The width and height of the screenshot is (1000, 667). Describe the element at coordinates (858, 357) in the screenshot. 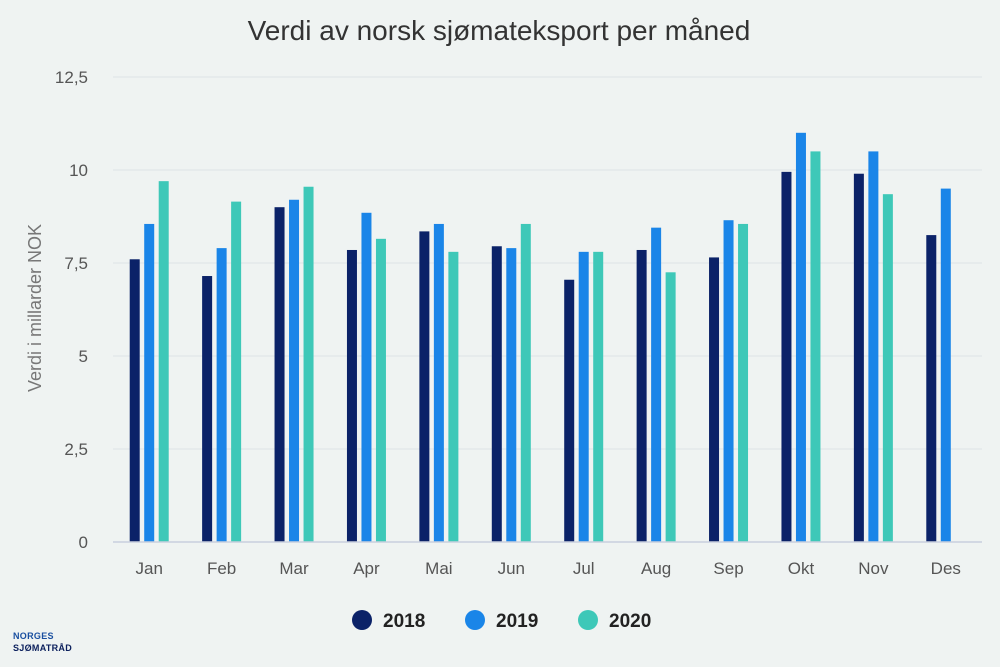

I see `bar-2018-nov` at that location.